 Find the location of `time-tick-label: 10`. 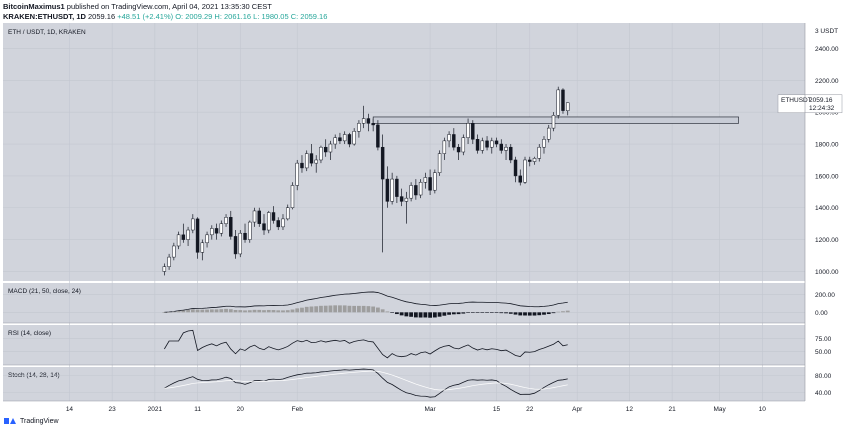

time-tick-label: 10 is located at coordinates (763, 409).